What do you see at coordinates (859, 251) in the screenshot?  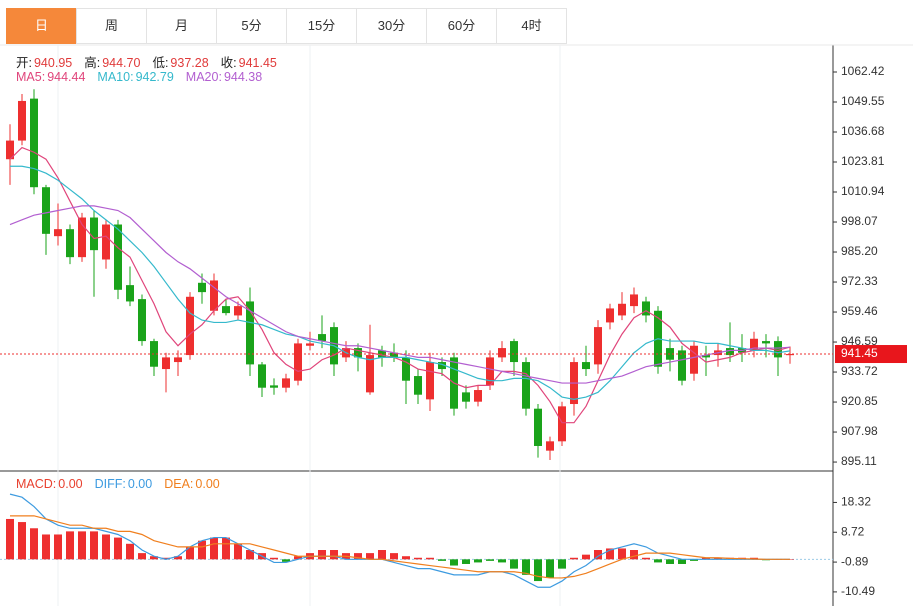 I see `y-tick-label: 985.20` at bounding box center [859, 251].